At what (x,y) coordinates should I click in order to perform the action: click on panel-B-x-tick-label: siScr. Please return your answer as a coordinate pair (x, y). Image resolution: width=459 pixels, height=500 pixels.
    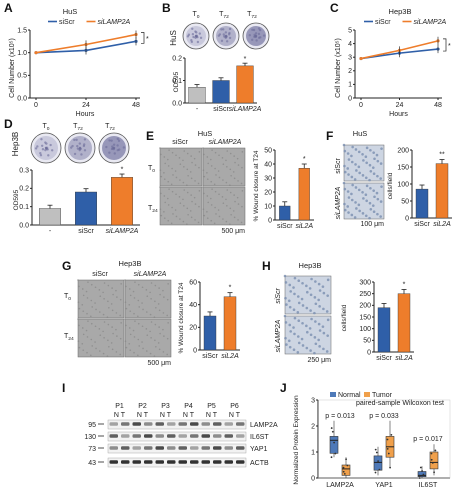
    Looking at the image, I should click on (221, 109).